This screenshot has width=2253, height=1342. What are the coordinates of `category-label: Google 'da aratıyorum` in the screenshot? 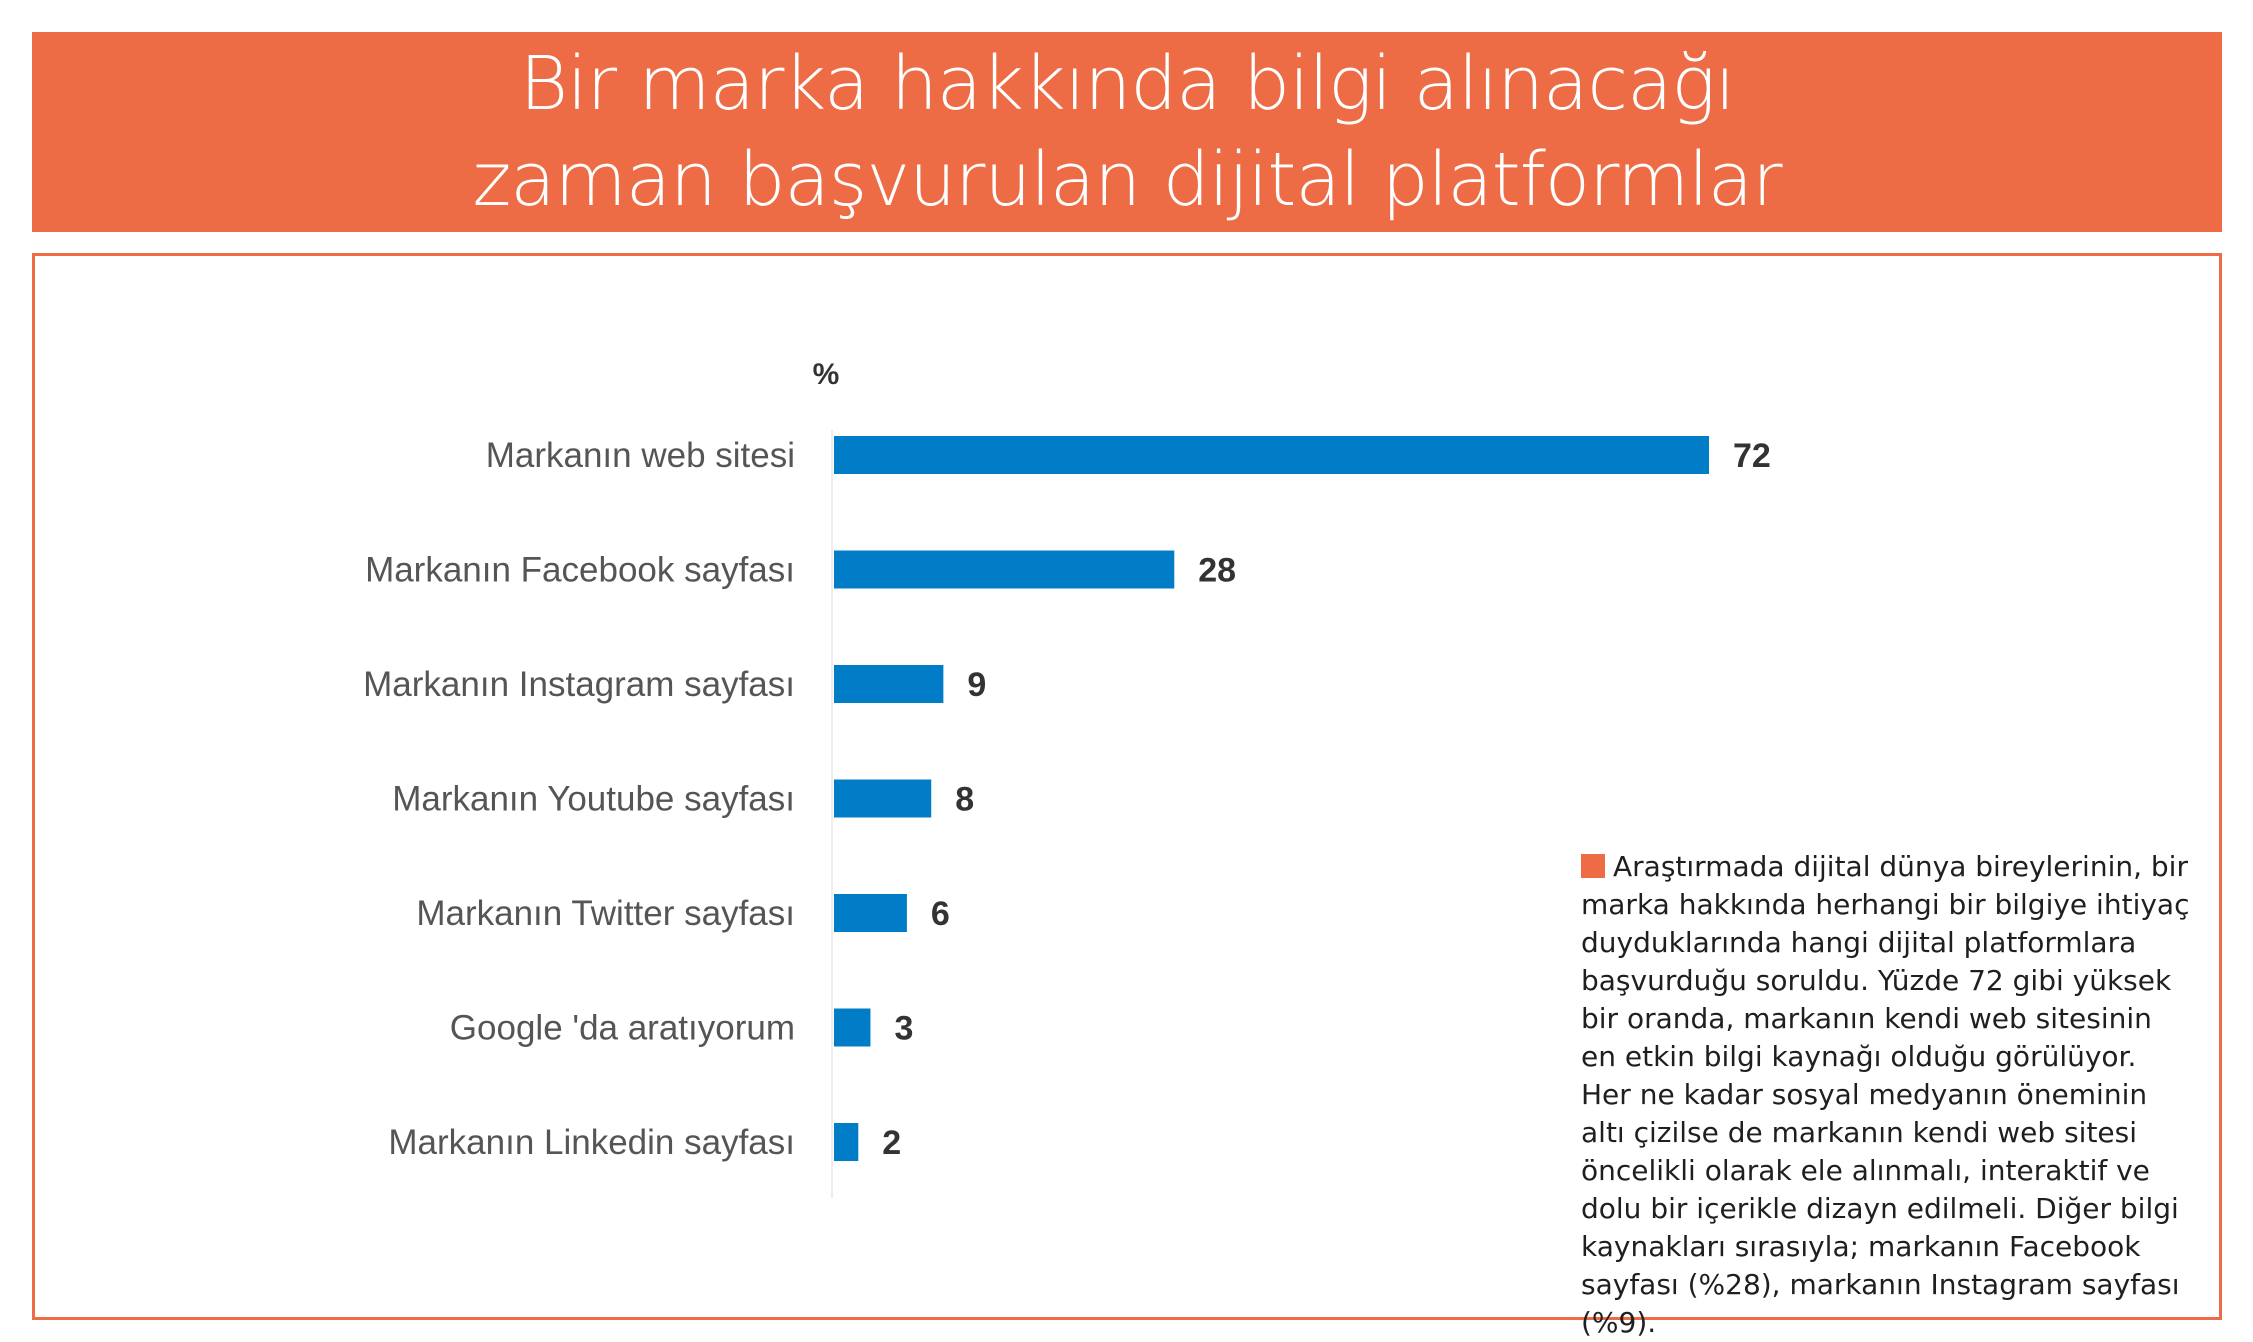 It's located at (622, 1028).